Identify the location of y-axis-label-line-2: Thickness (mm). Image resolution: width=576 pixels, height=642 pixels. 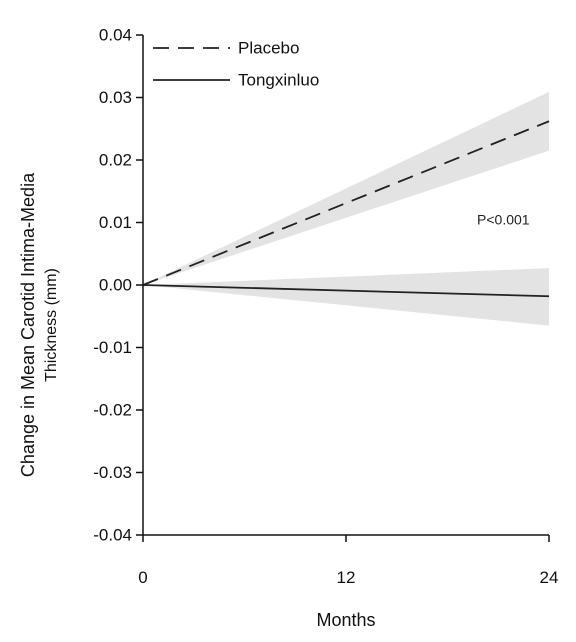
(51, 325).